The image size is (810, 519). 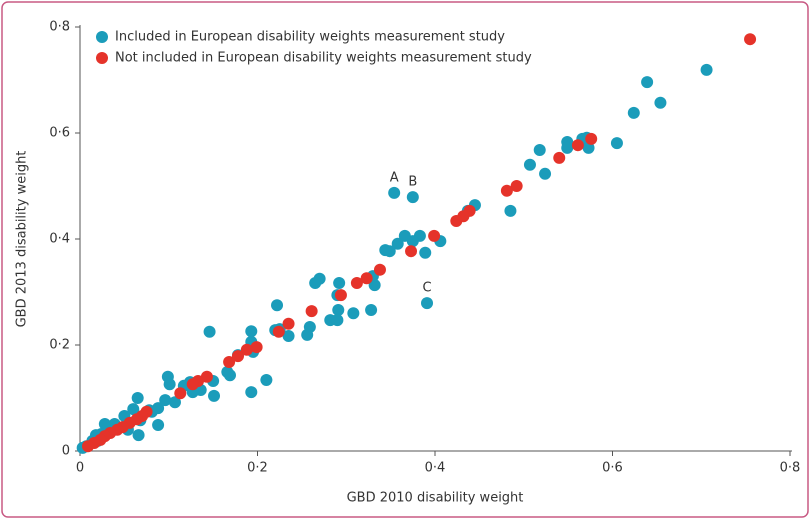 What do you see at coordinates (426, 288) in the screenshot?
I see `annotation: C` at bounding box center [426, 288].